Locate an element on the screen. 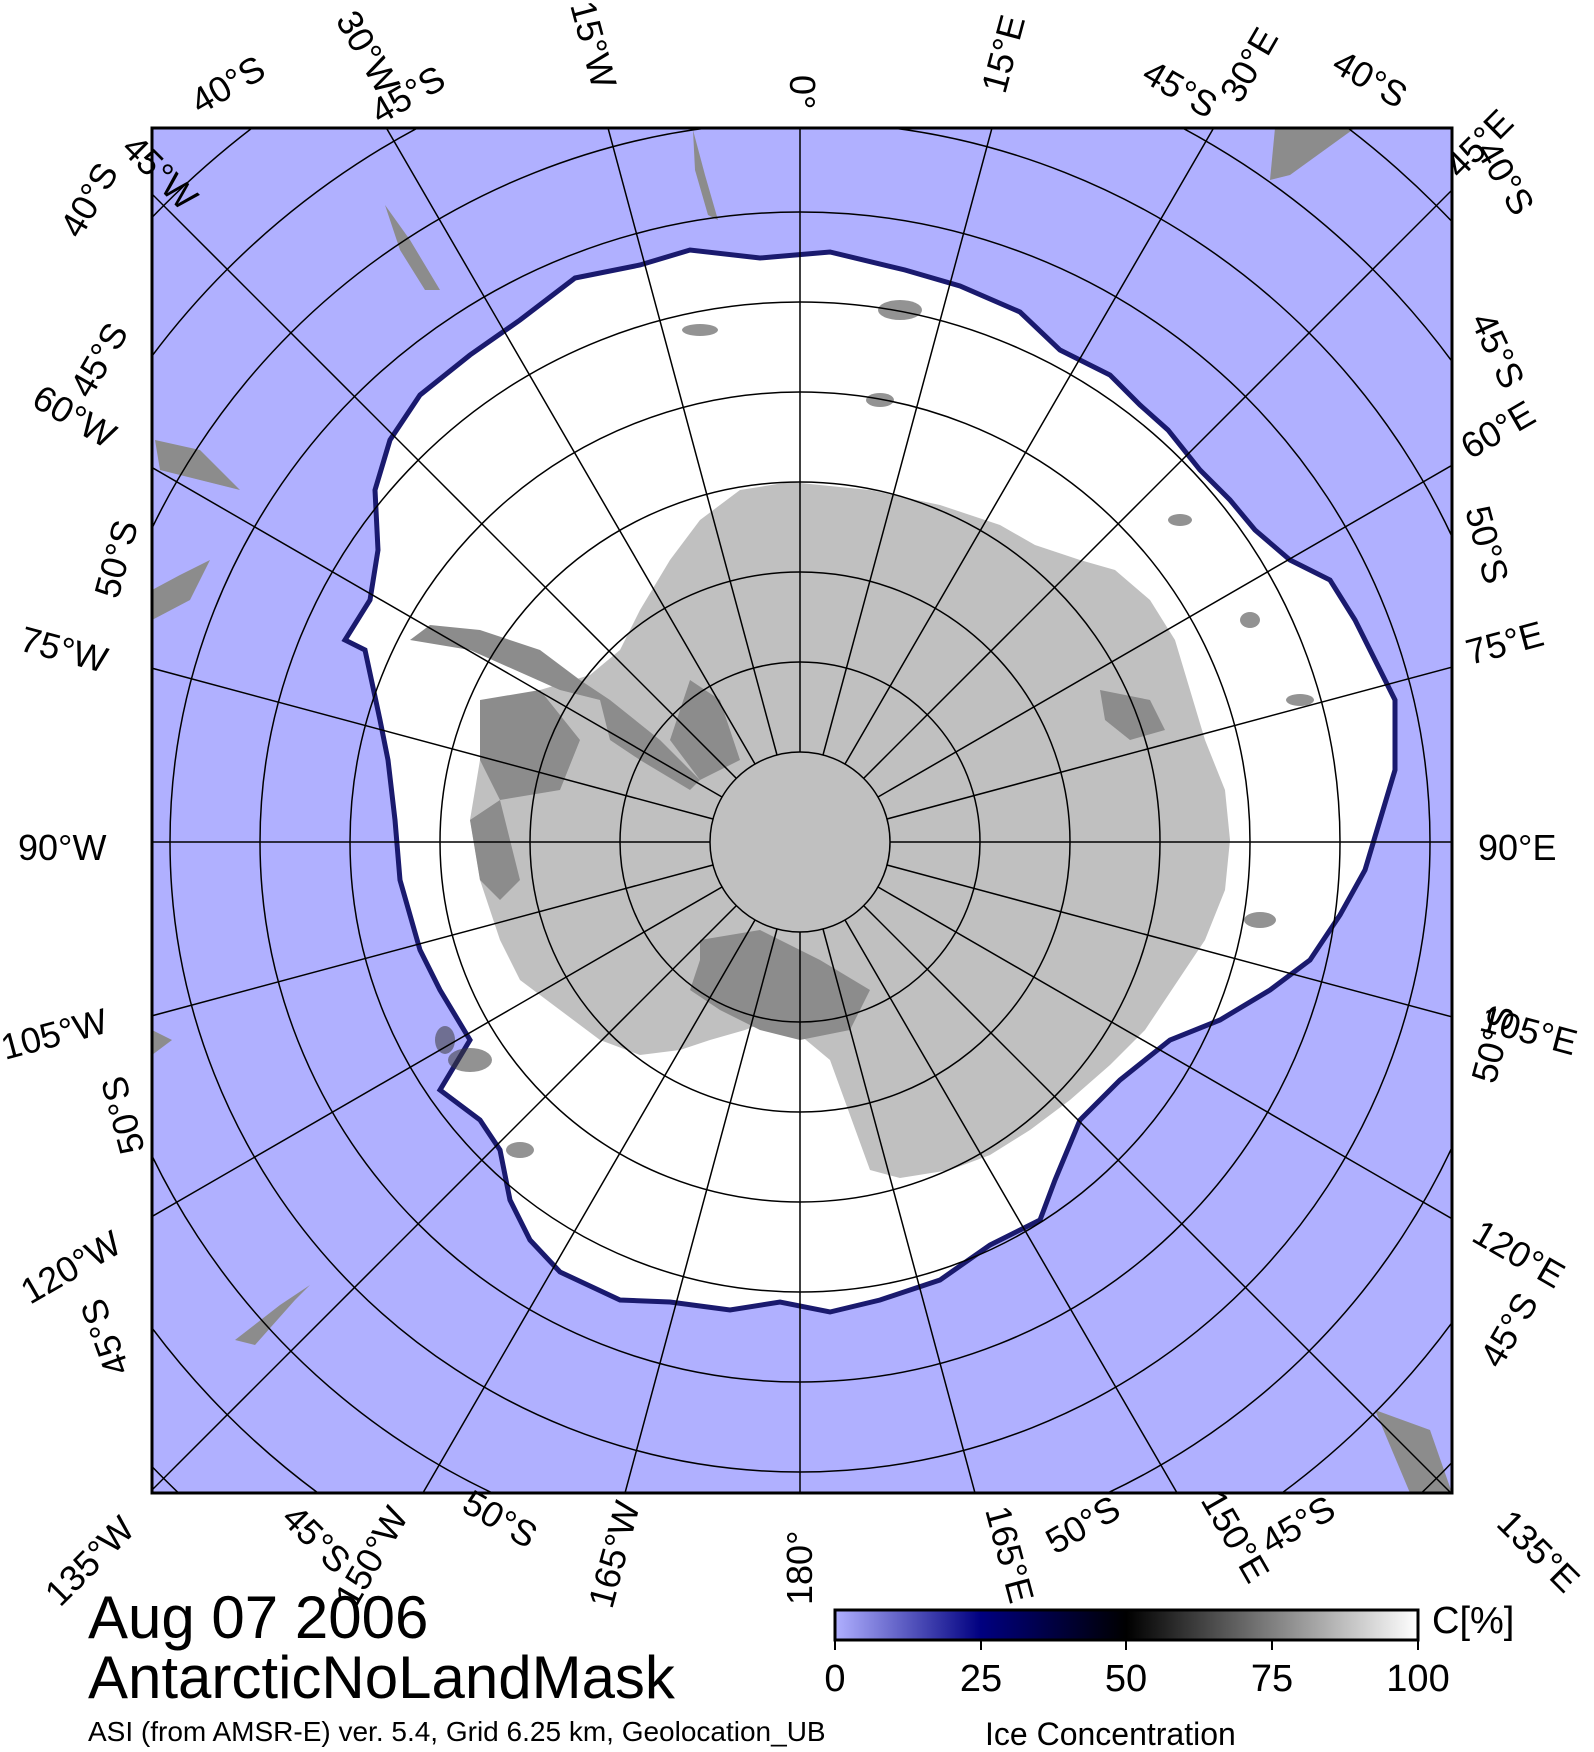 Image resolution: width=1594 pixels, height=1752 pixels. colorbar-tick-label: 100 is located at coordinates (1418, 1679).